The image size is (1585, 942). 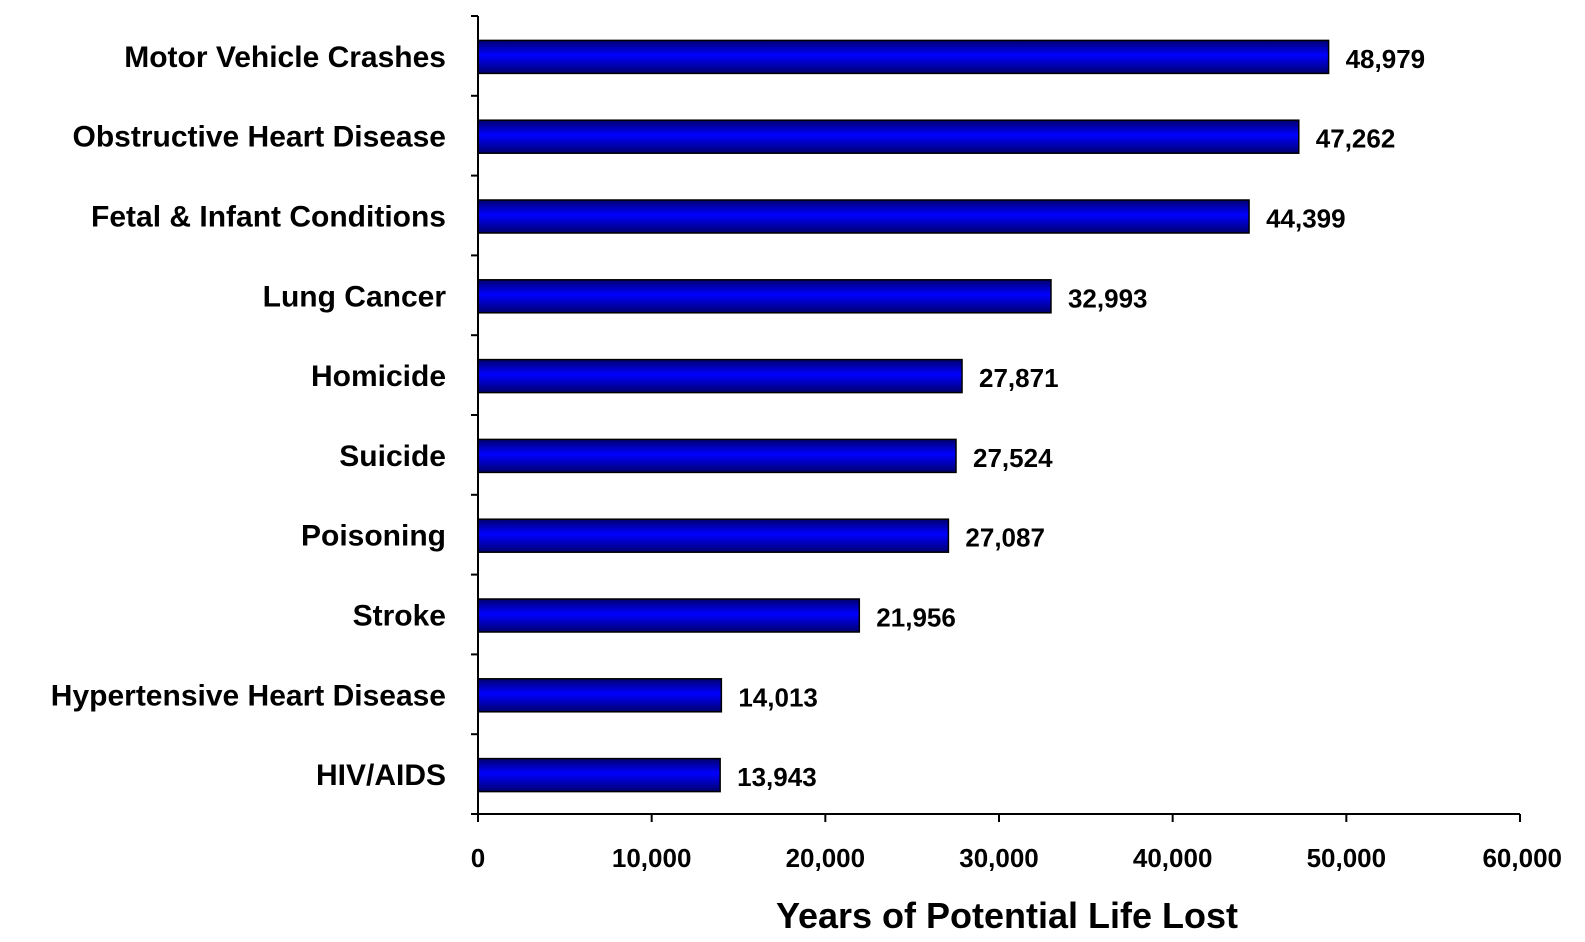 What do you see at coordinates (1306, 219) in the screenshot?
I see `value-label: 44,399` at bounding box center [1306, 219].